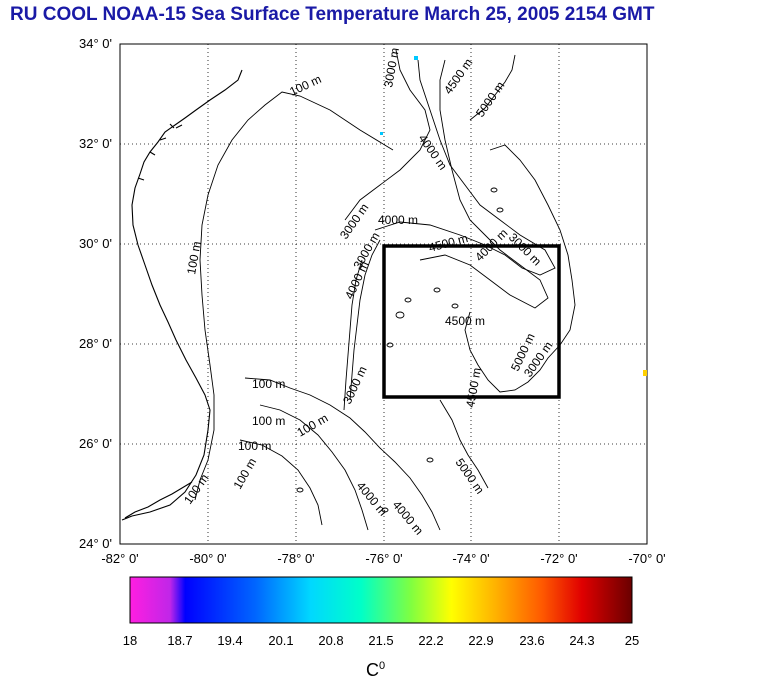  Describe the element at coordinates (581, 640) in the screenshot. I see `colorbar-tick: 24.3` at that location.